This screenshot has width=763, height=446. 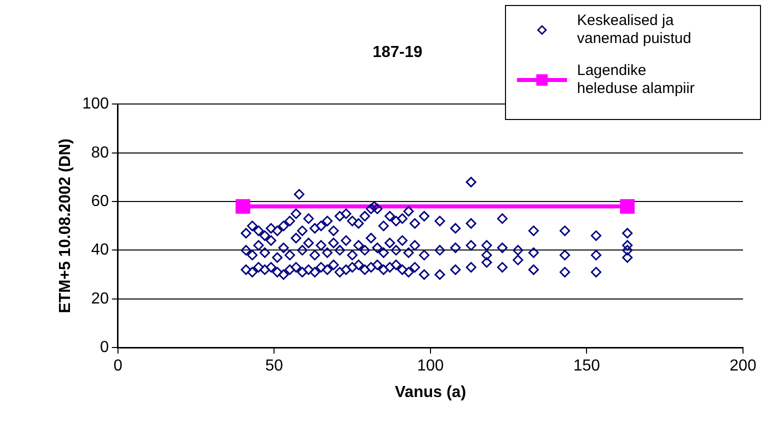 What do you see at coordinates (430, 392) in the screenshot?
I see `x-axis-title: Vanus (a)` at bounding box center [430, 392].